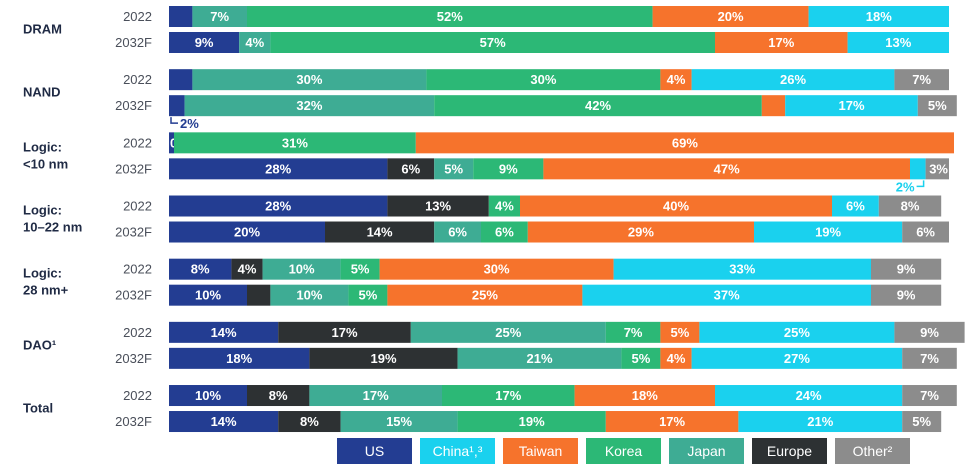  What do you see at coordinates (457, 451) in the screenshot?
I see `legend-item-china: China¹,³` at bounding box center [457, 451].